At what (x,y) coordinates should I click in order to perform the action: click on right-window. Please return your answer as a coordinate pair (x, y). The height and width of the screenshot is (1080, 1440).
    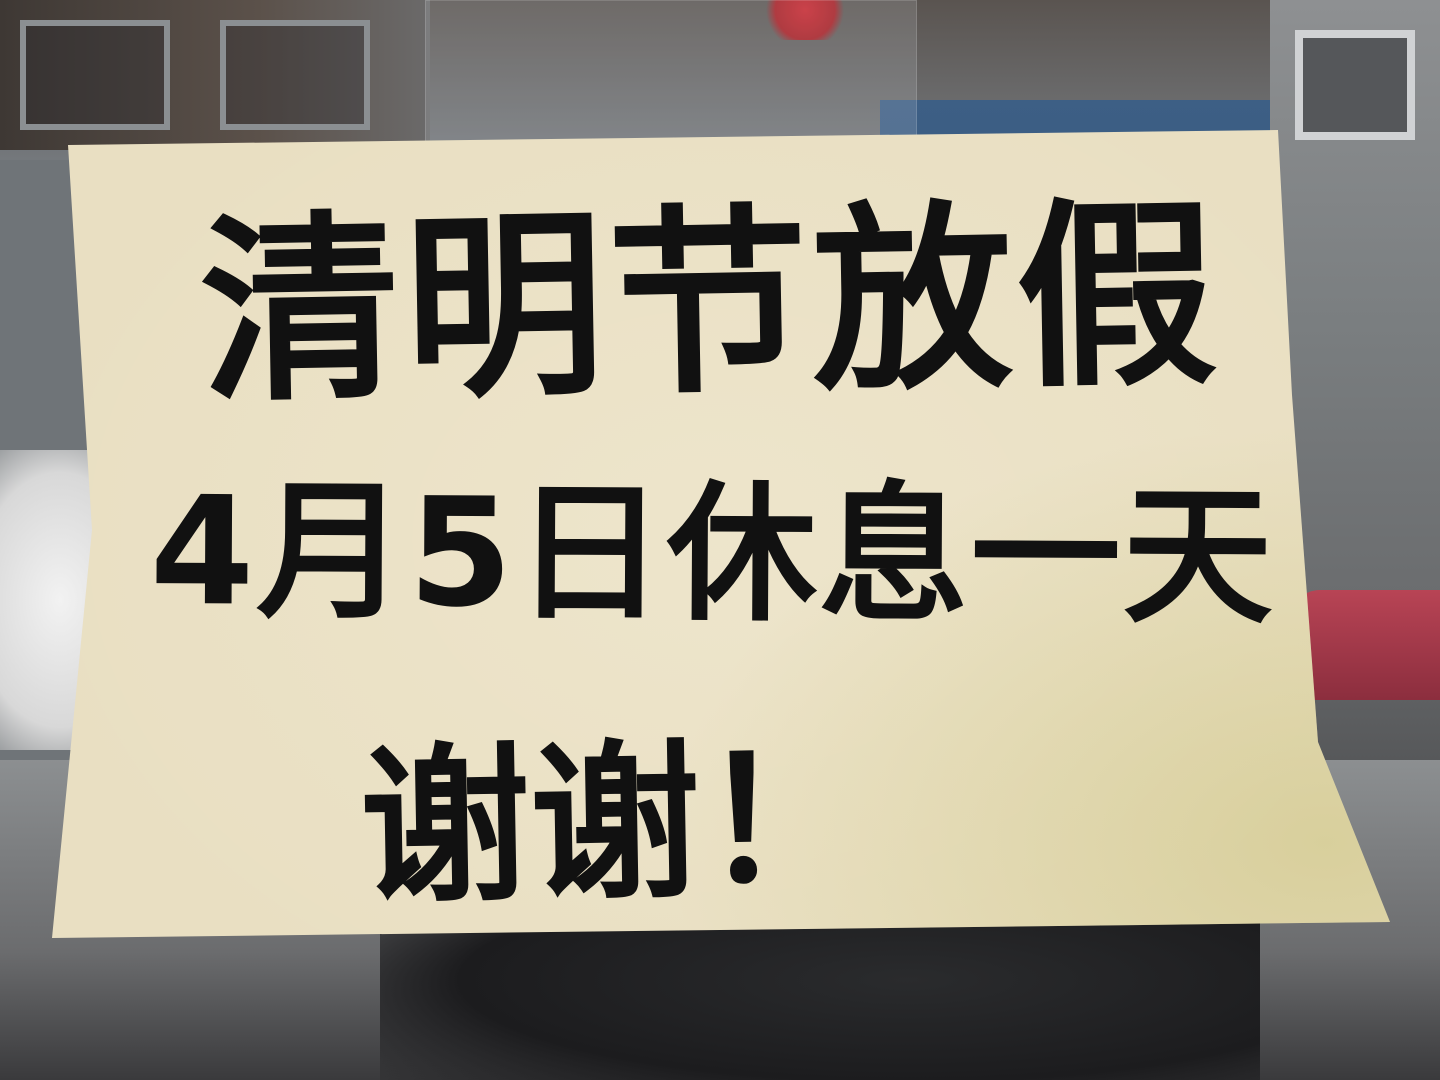
    Looking at the image, I should click on (1355, 85).